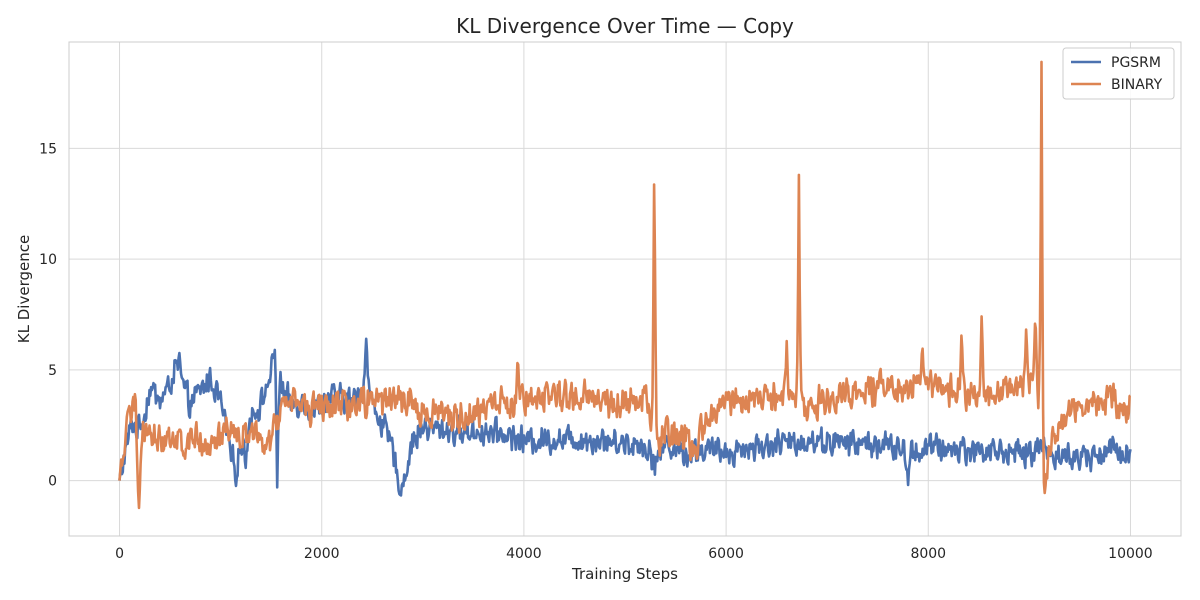 The height and width of the screenshot is (600, 1200). I want to click on legend-label-pgsrm: PGSRM, so click(1136, 63).